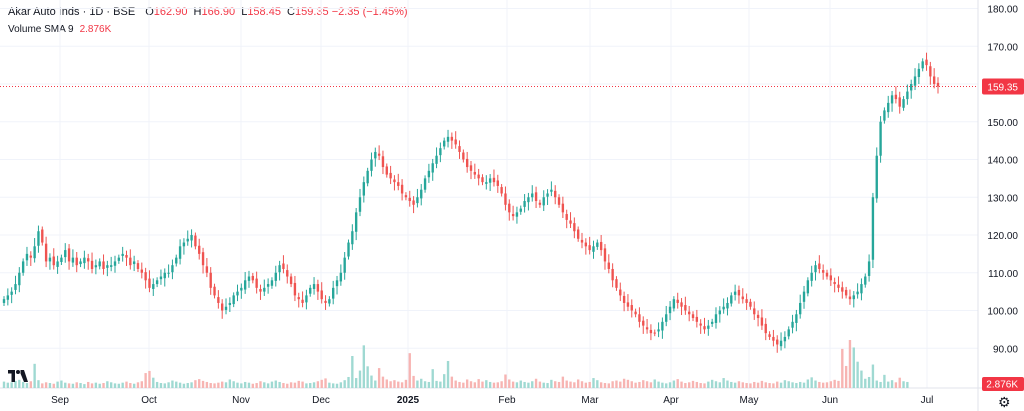 The height and width of the screenshot is (411, 1024). What do you see at coordinates (1004, 402) in the screenshot?
I see `gear-icon: ⚙` at bounding box center [1004, 402].